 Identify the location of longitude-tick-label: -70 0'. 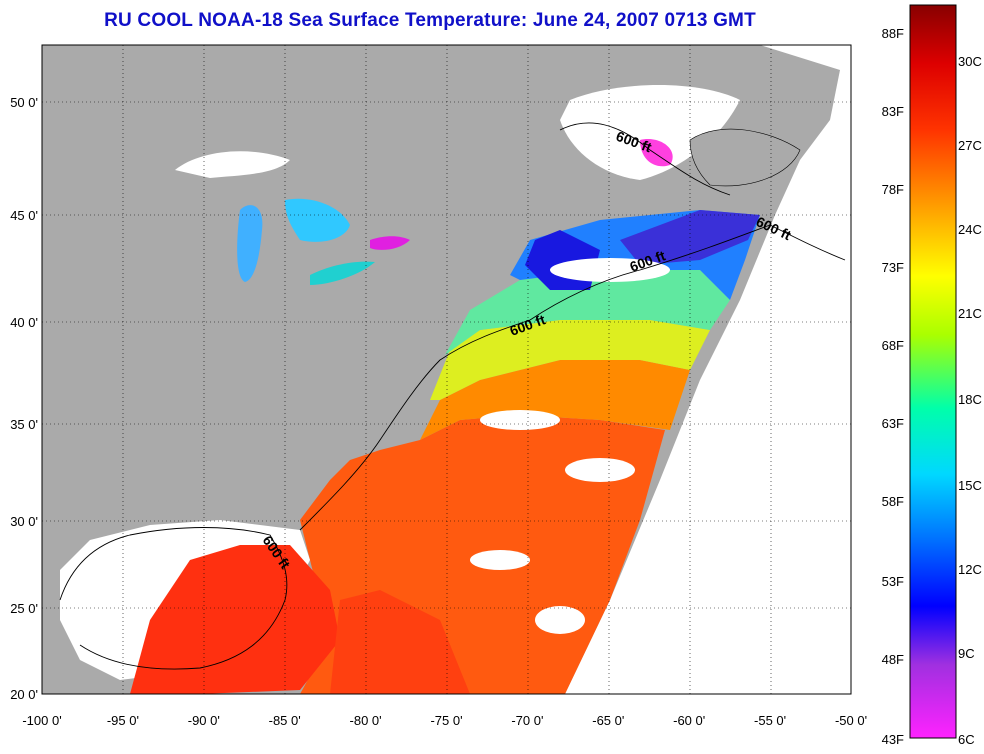
(527, 720).